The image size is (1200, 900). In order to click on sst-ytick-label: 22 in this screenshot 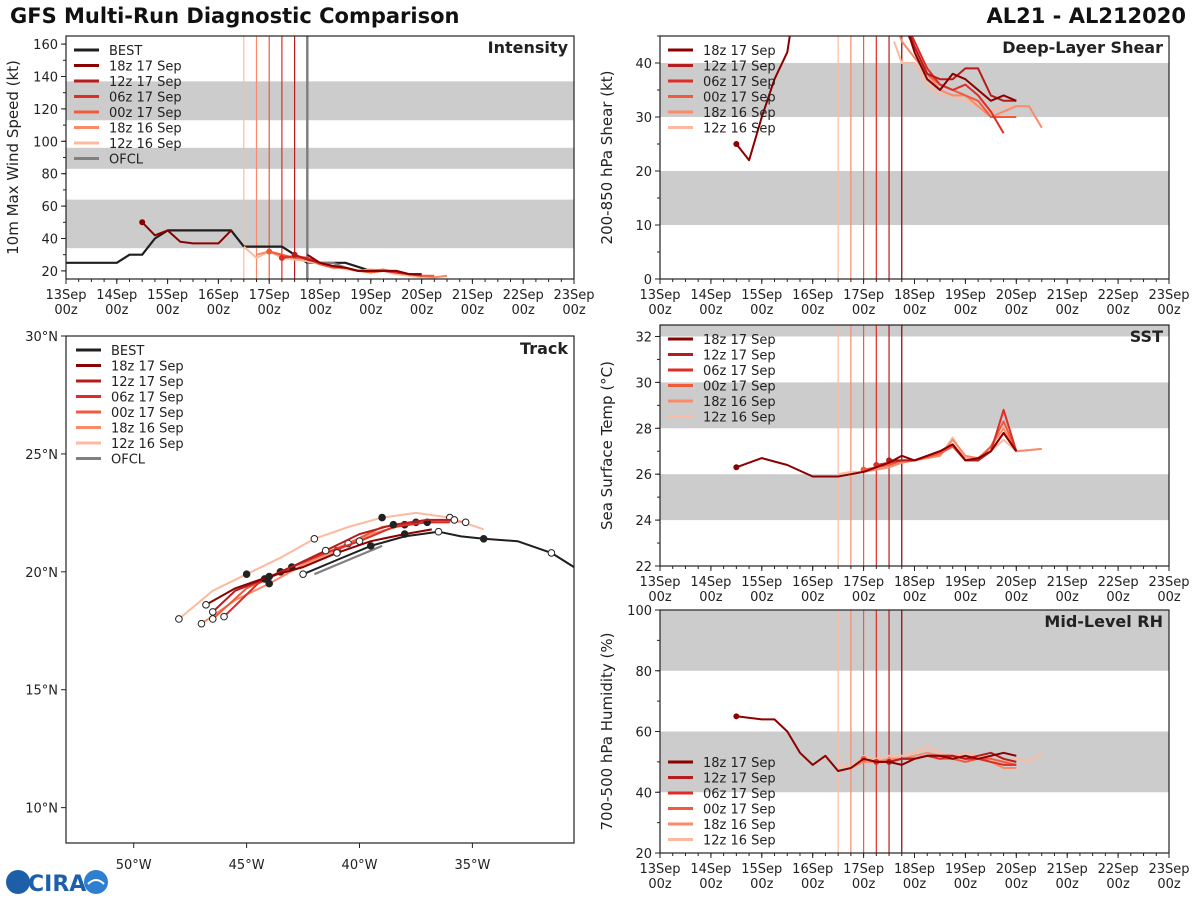, I will do `click(643, 567)`.